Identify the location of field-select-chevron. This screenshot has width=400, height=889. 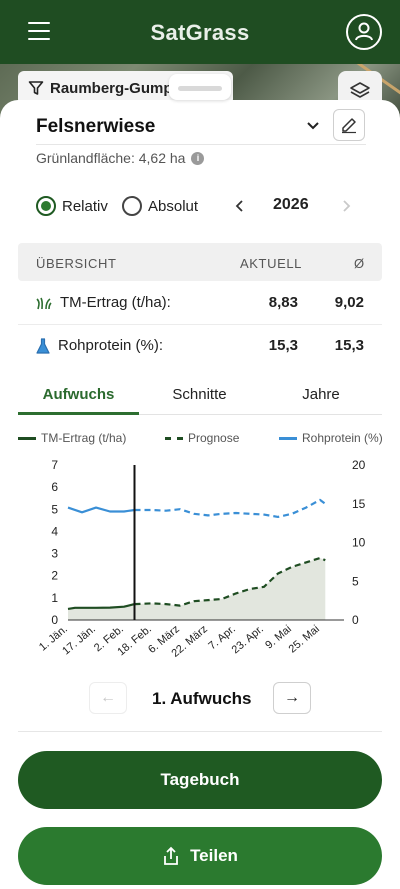
(313, 126).